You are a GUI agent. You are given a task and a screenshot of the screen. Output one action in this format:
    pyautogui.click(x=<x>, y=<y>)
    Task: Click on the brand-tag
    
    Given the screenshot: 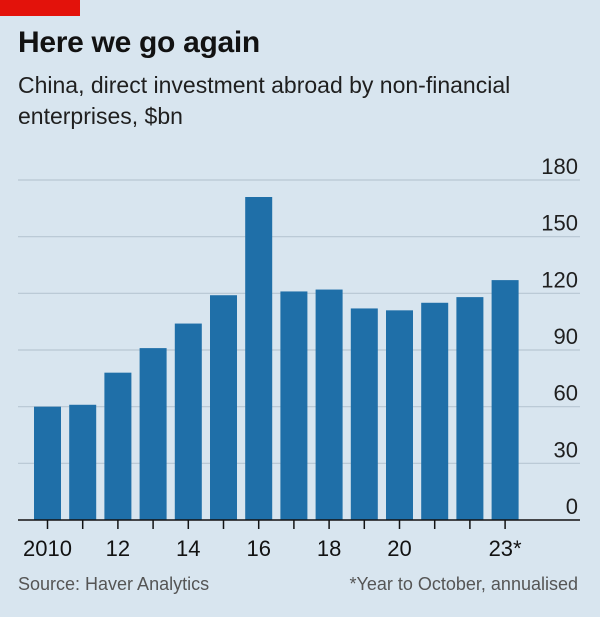 What is the action you would take?
    pyautogui.click(x=40, y=8)
    